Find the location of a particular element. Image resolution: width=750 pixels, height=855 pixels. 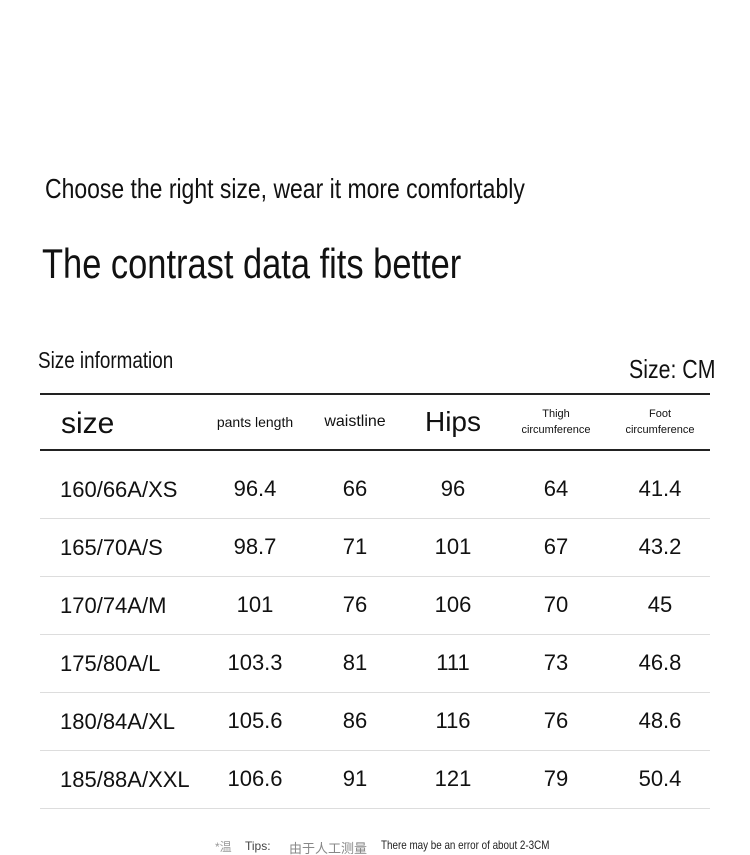

value-cell: 81 is located at coordinates (355, 662).